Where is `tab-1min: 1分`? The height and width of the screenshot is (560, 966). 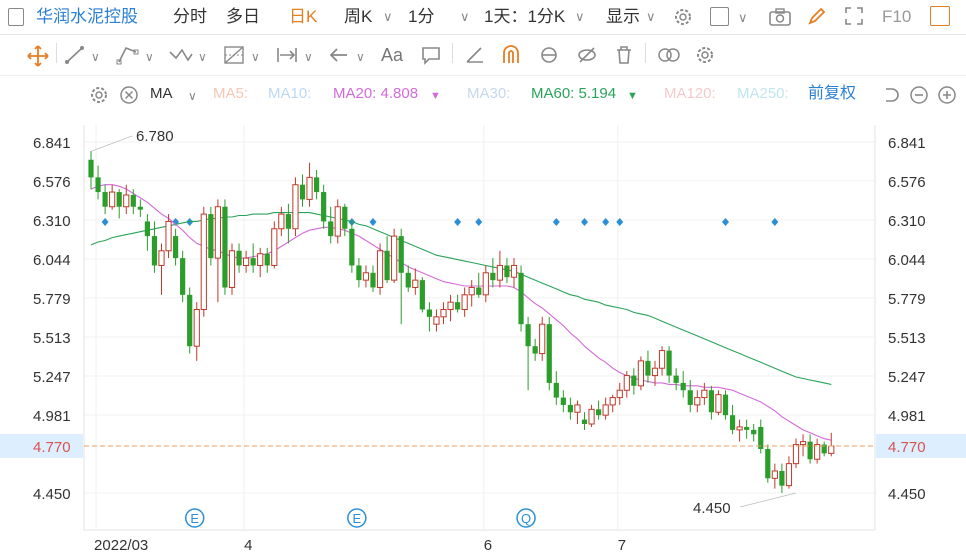
tab-1min: 1分 is located at coordinates (421, 16).